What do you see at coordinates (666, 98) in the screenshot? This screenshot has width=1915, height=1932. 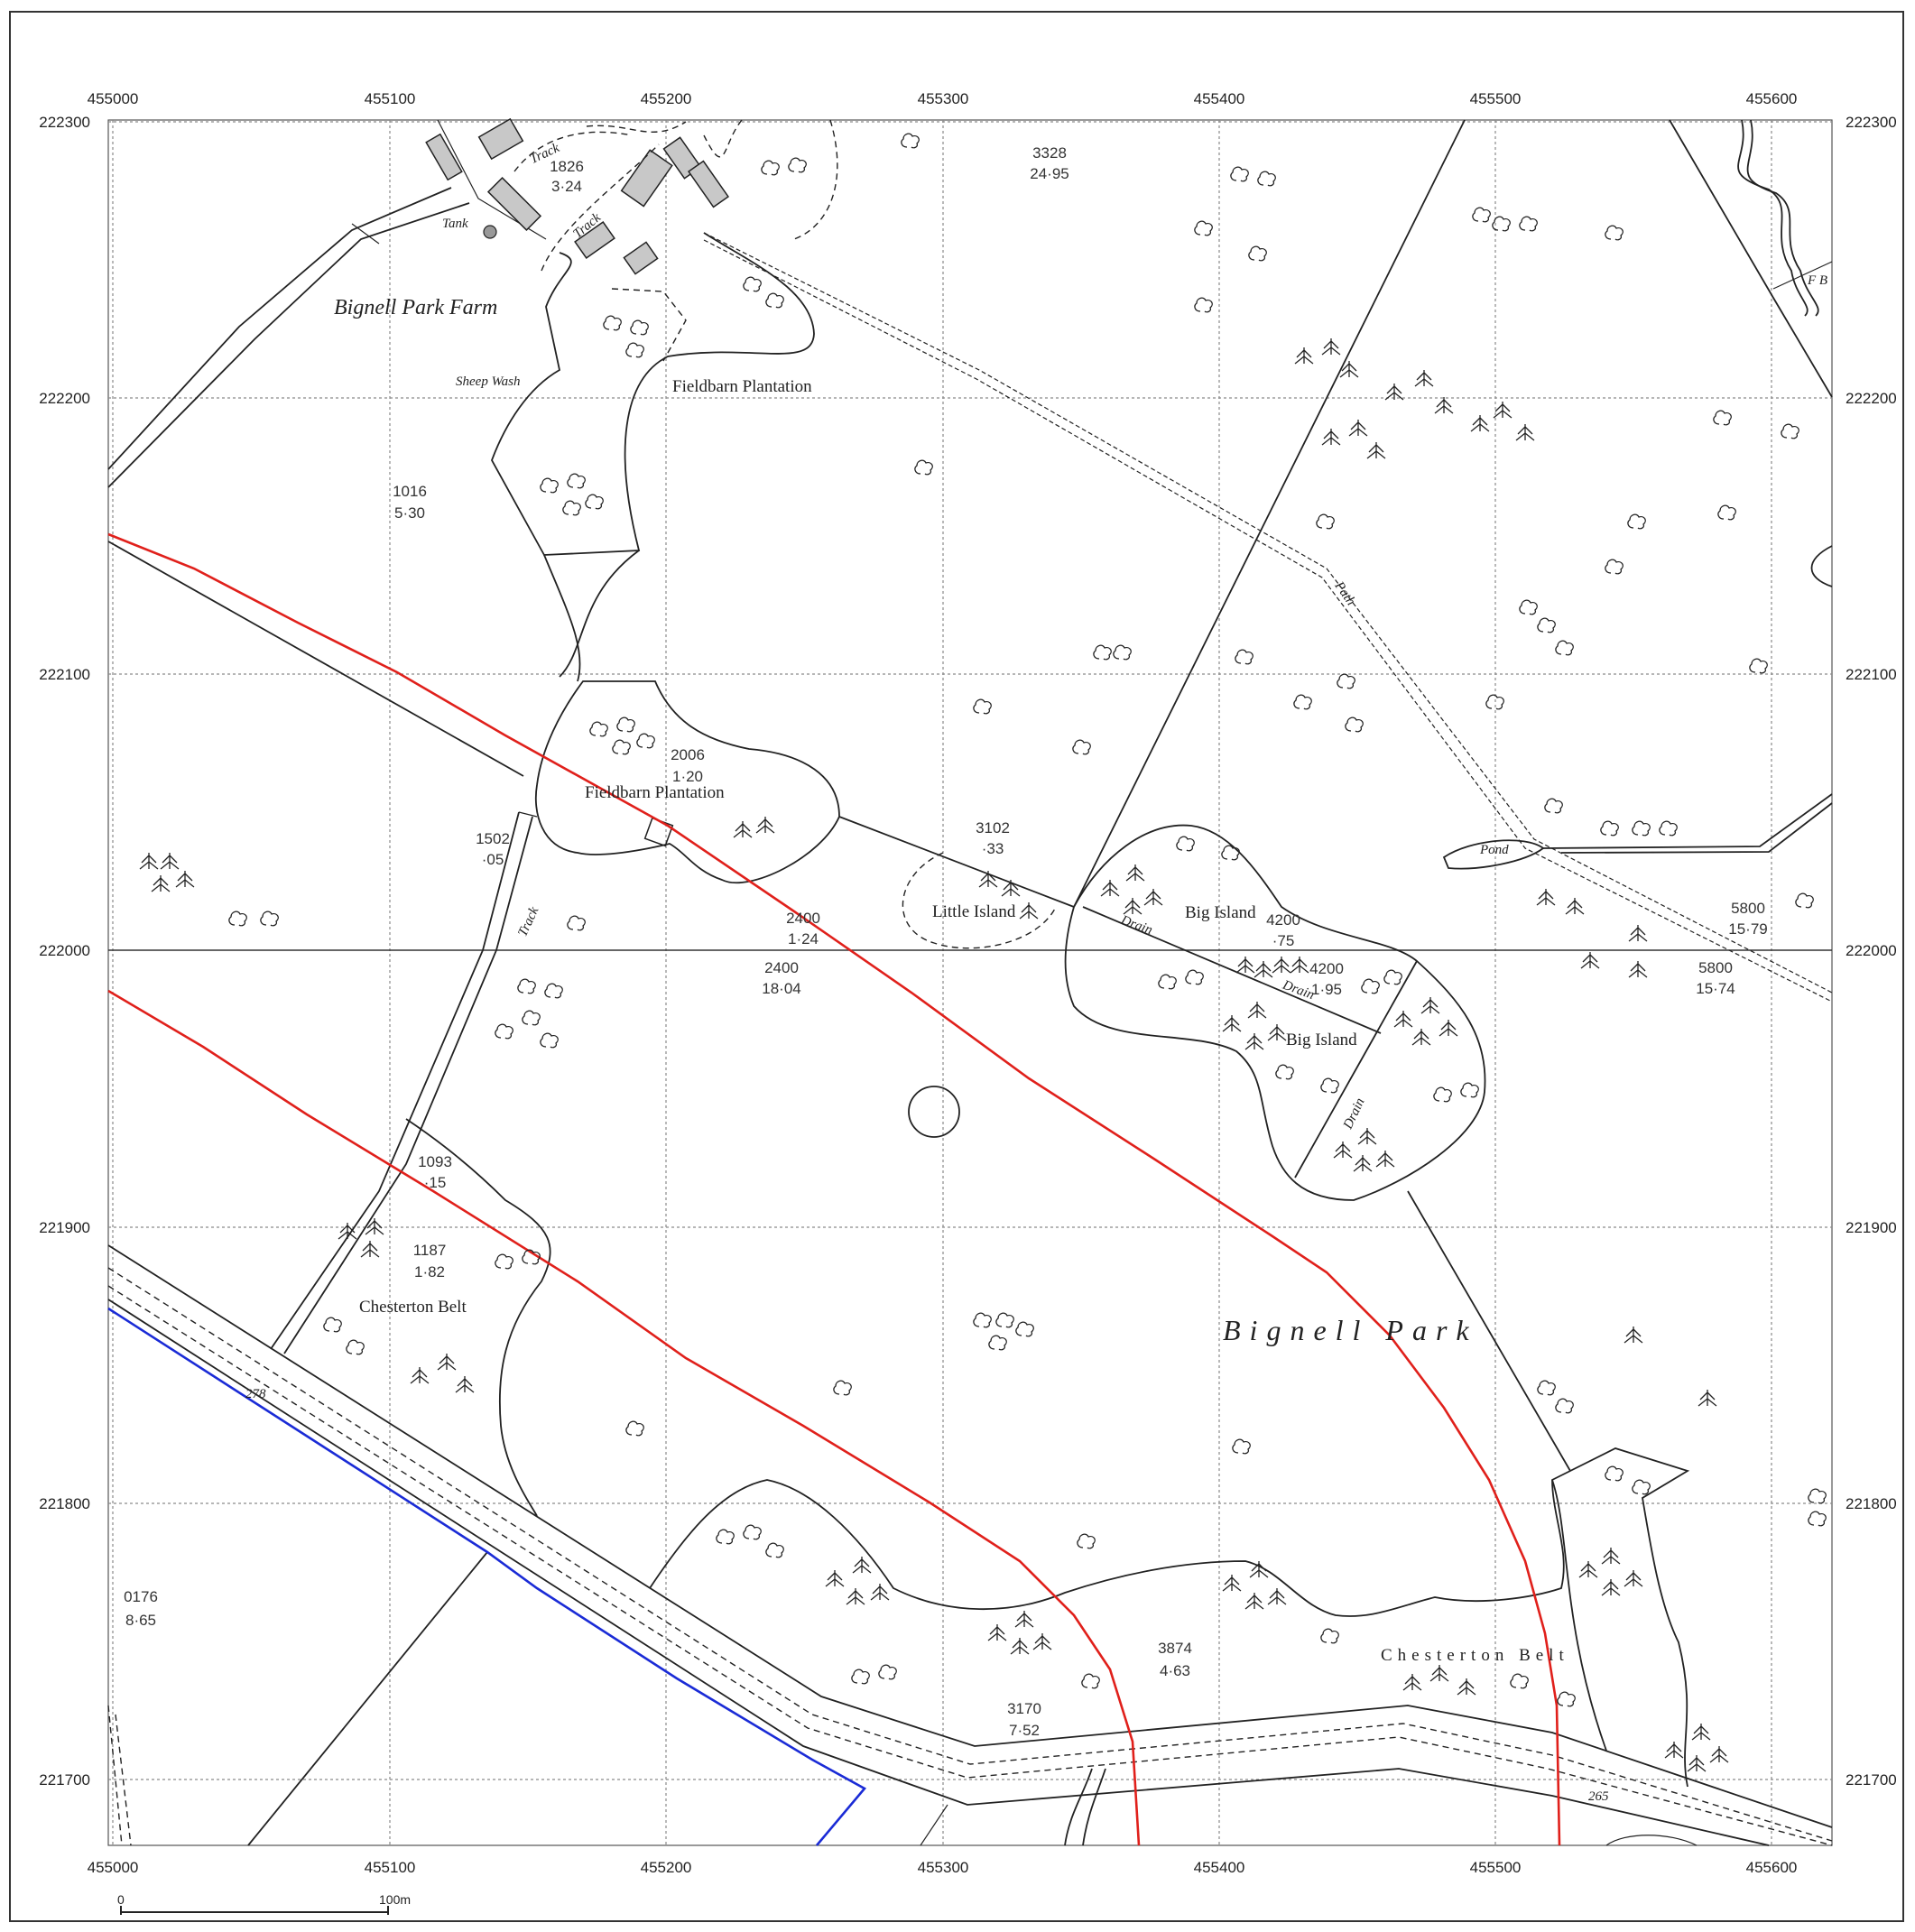 I see `x-tick-label: 455200` at bounding box center [666, 98].